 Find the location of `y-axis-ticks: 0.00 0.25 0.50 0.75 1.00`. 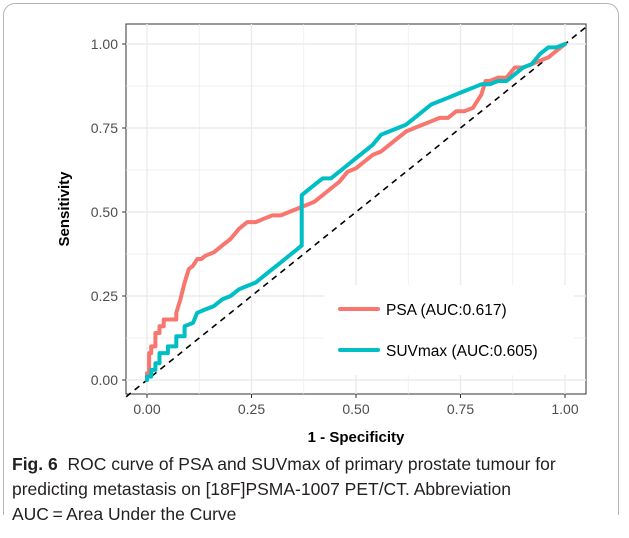

y-axis-ticks: 0.00 0.25 0.50 0.75 1.00 is located at coordinates (108, 212).